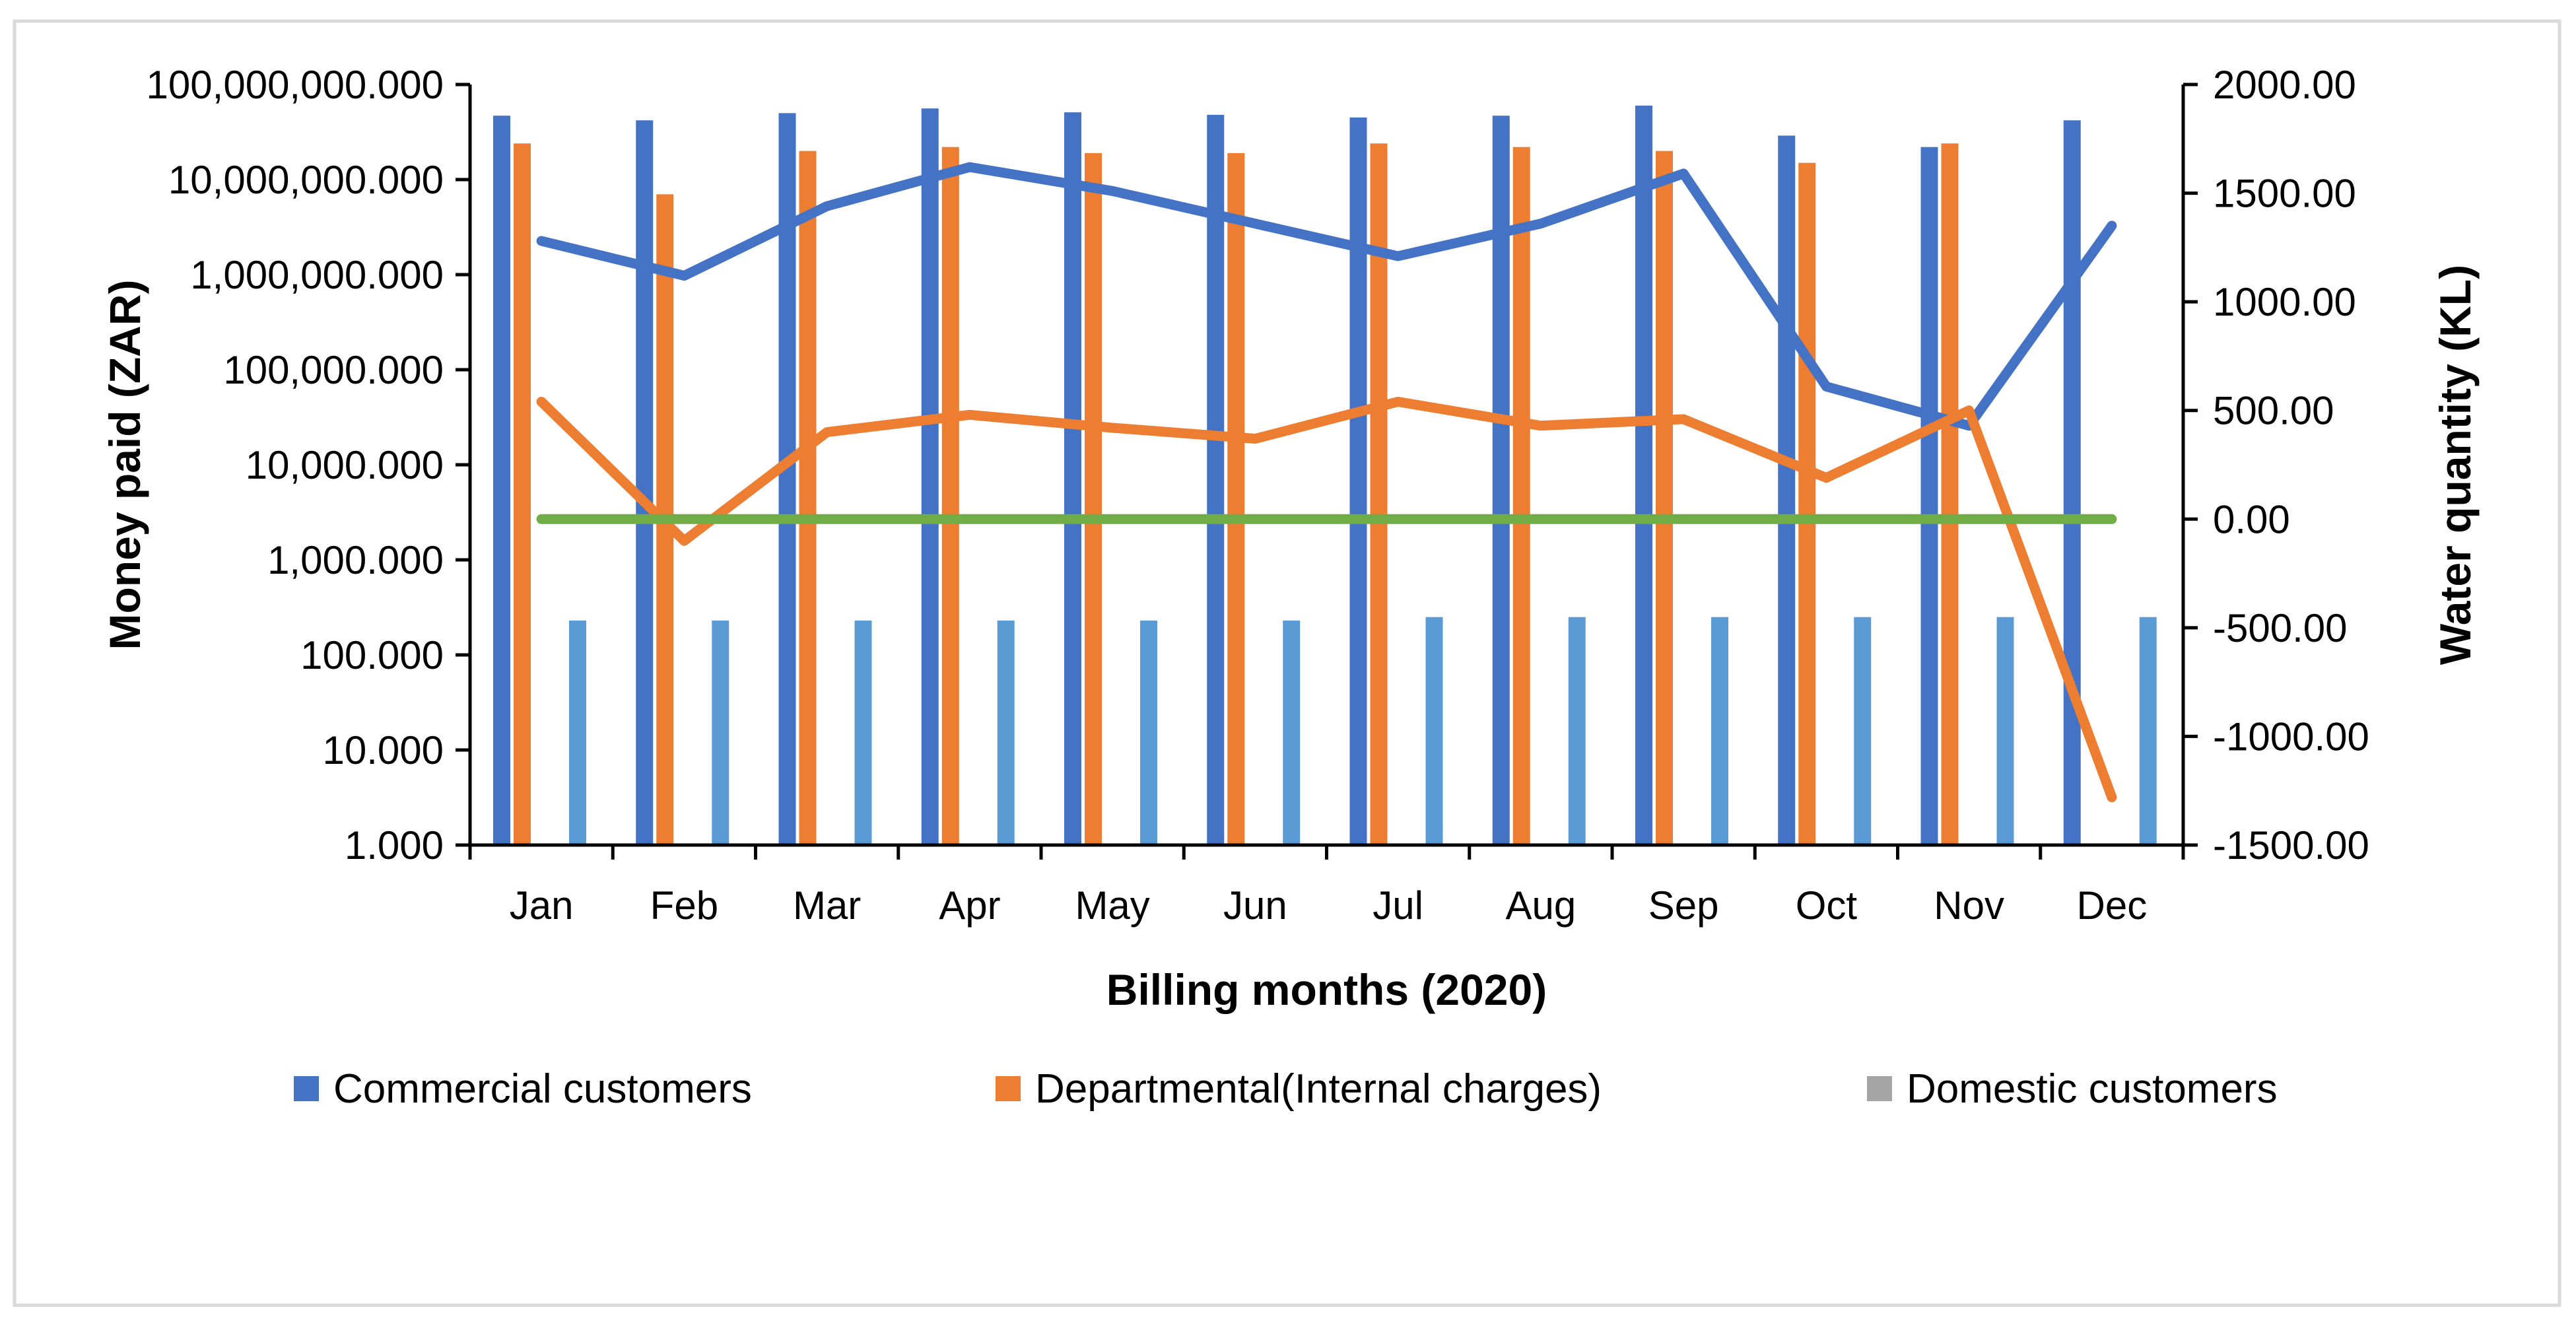 This screenshot has width=2576, height=1327. I want to click on x-tick-label-oct: Oct, so click(1827, 905).